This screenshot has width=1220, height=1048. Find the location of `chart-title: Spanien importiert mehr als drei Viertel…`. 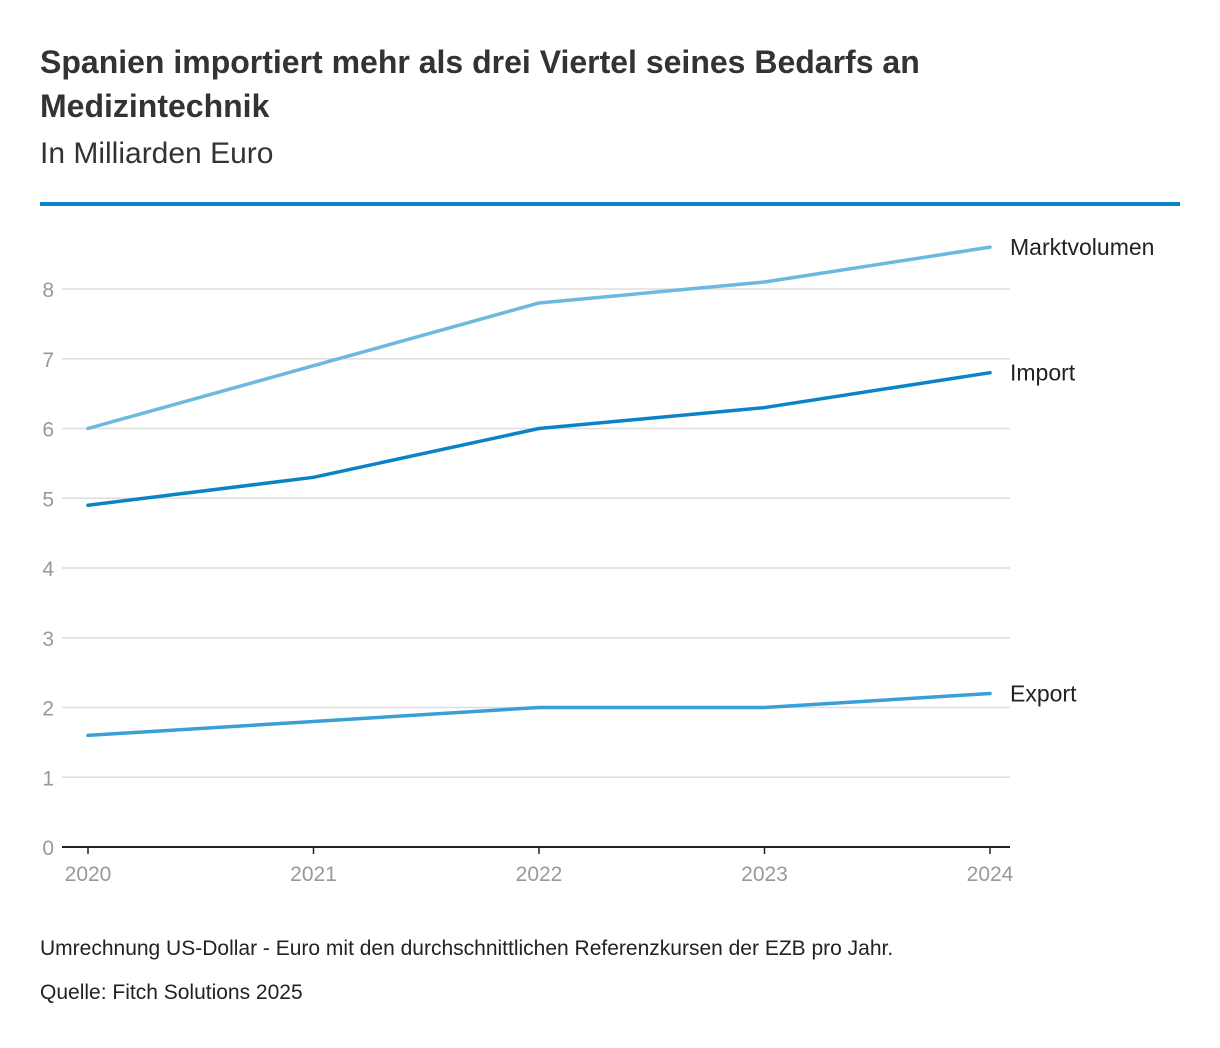

chart-title: Spanien importiert mehr als drei Viertel… is located at coordinates (480, 84).